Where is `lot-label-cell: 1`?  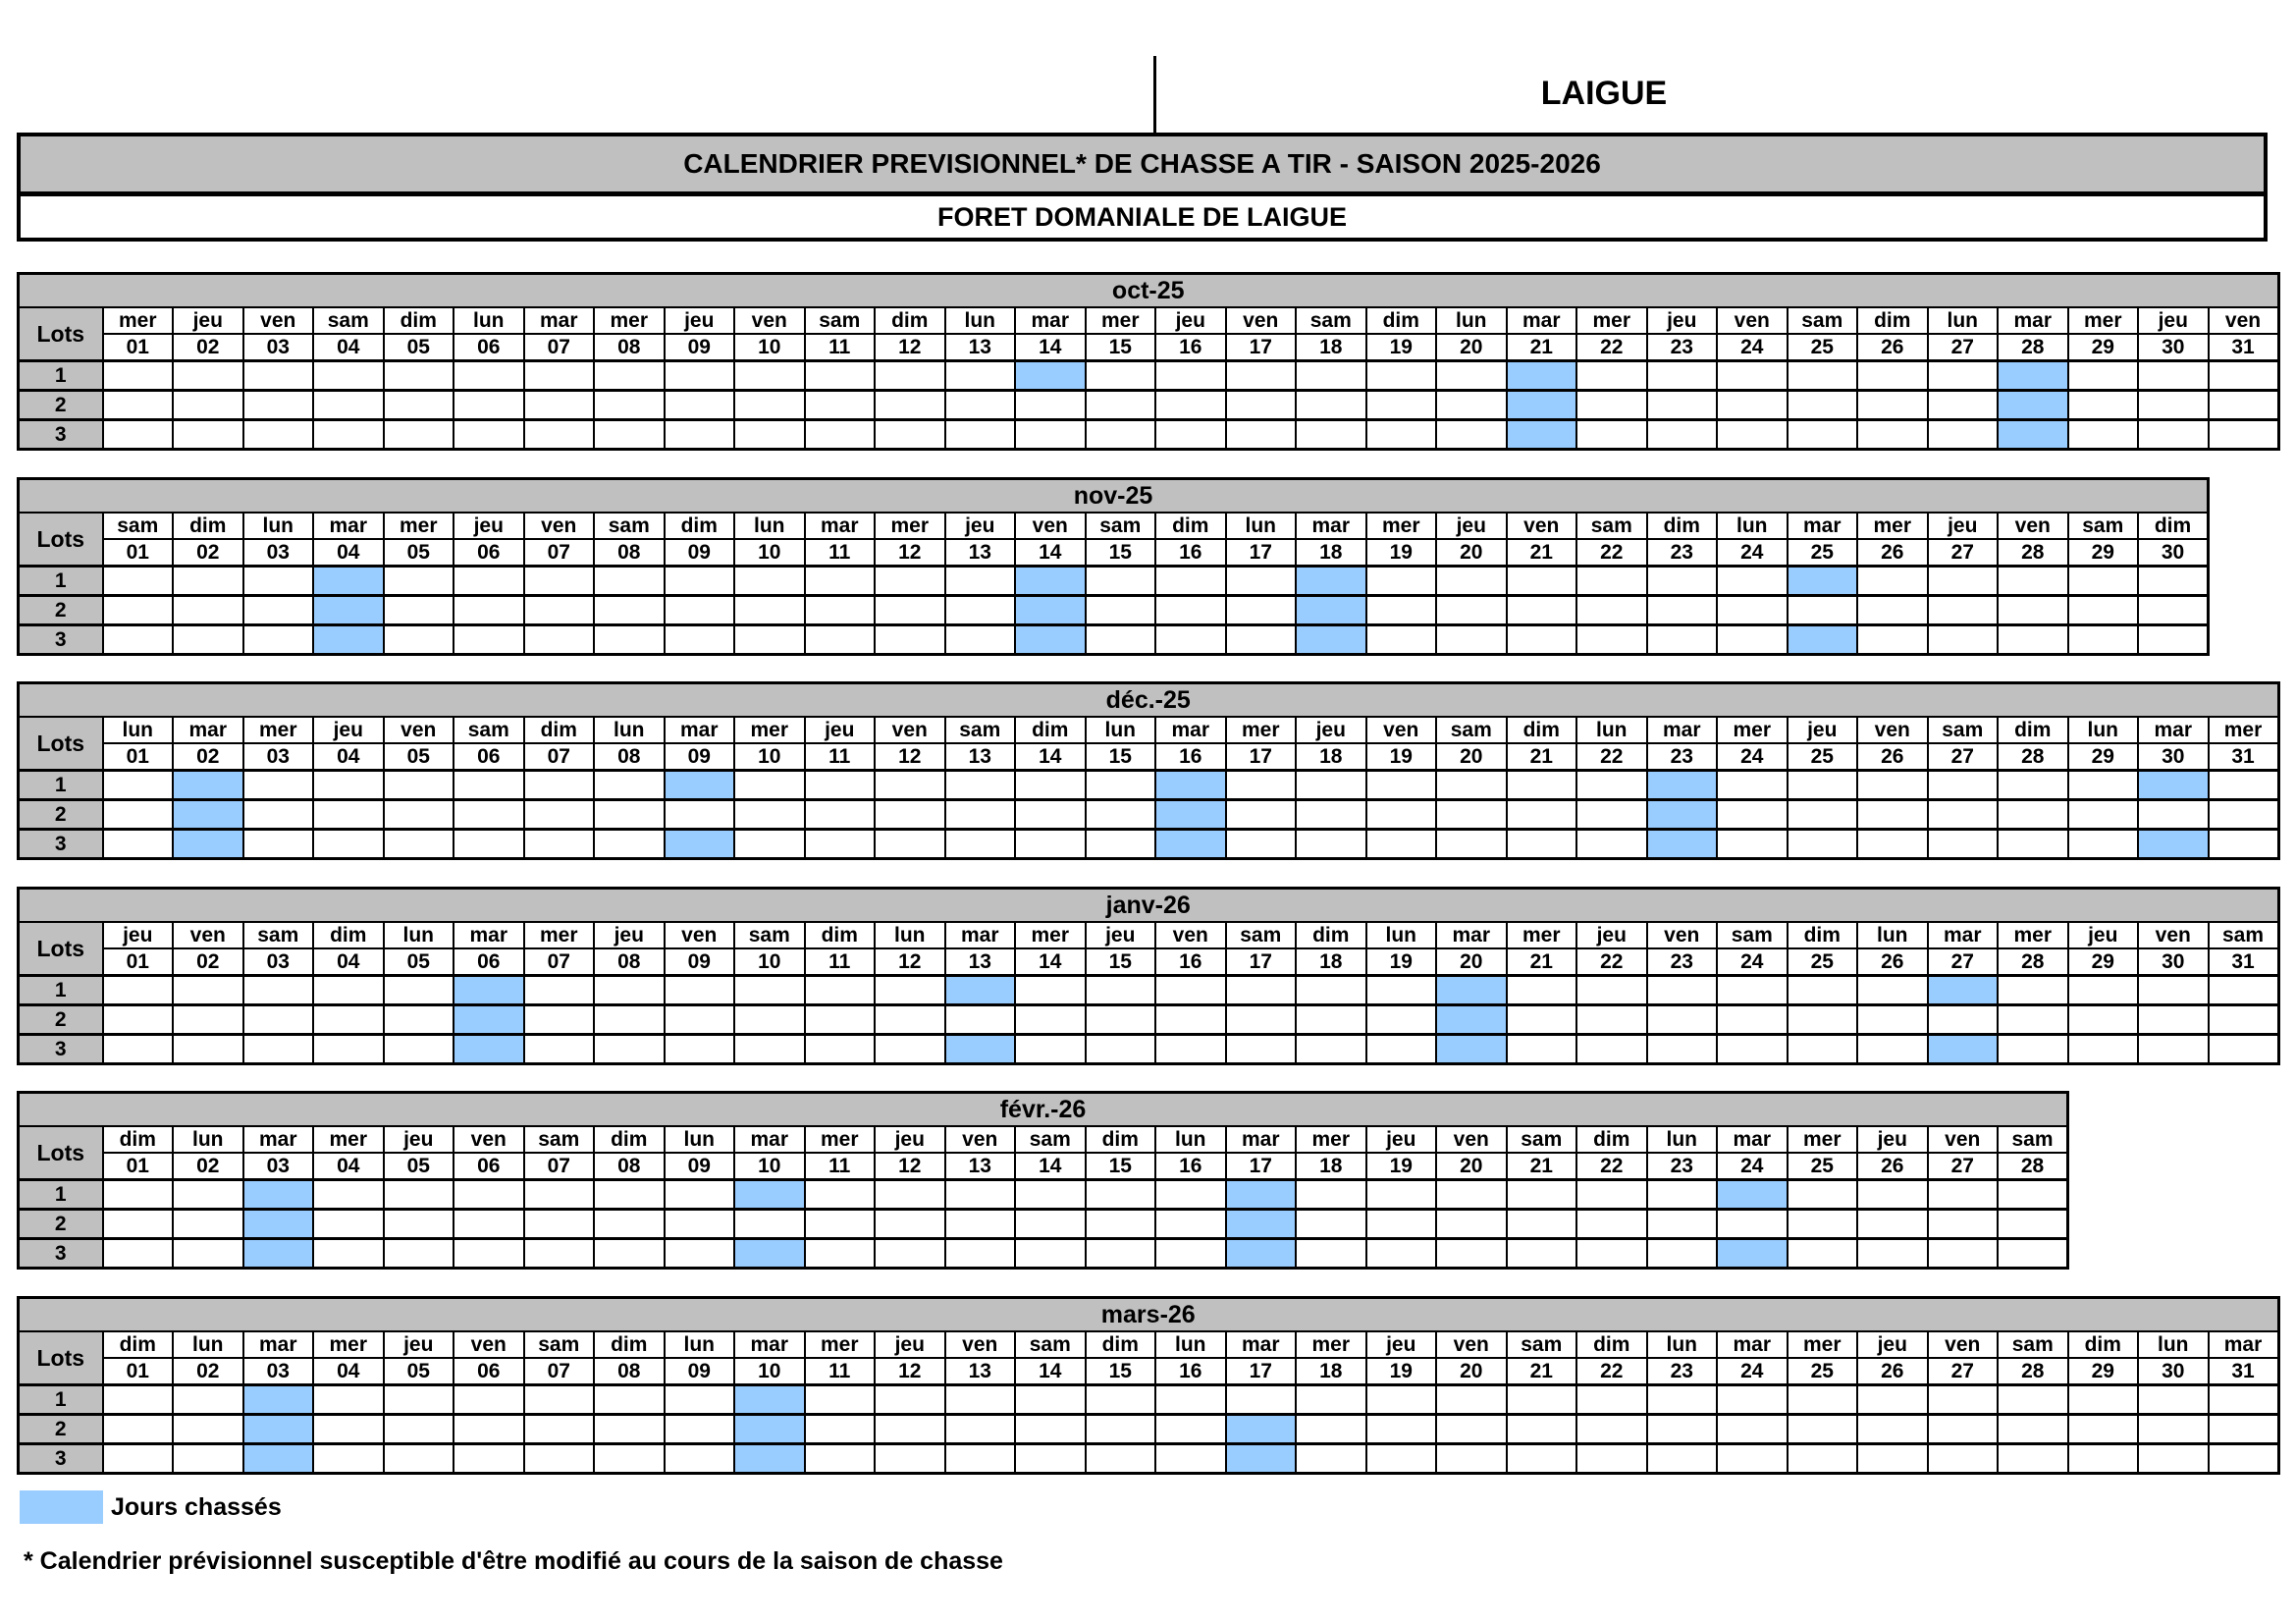 lot-label-cell: 1 is located at coordinates (61, 1194).